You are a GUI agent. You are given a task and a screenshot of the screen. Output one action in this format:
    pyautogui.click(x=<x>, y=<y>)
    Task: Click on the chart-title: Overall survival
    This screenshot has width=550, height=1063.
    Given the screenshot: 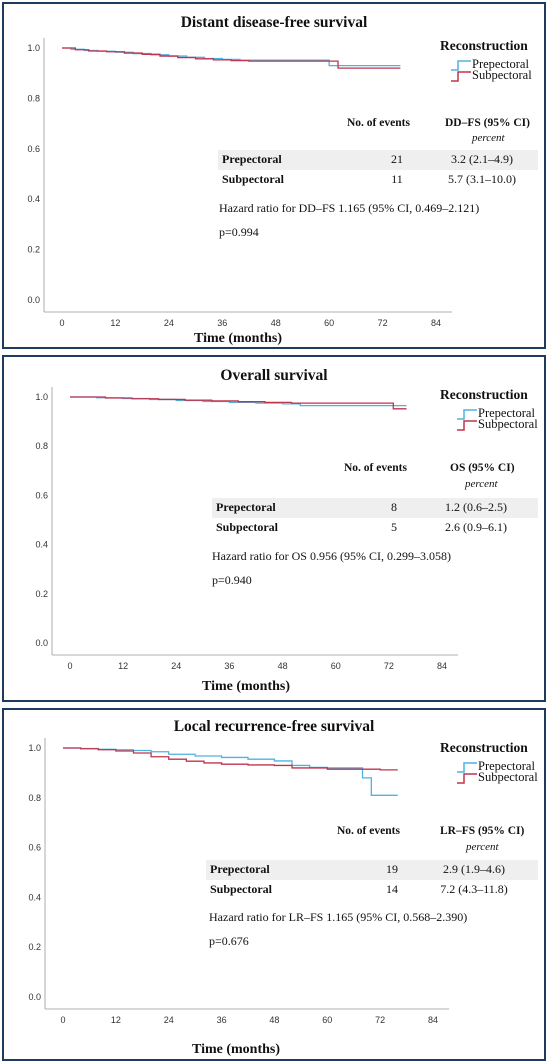 What is the action you would take?
    pyautogui.click(x=274, y=375)
    